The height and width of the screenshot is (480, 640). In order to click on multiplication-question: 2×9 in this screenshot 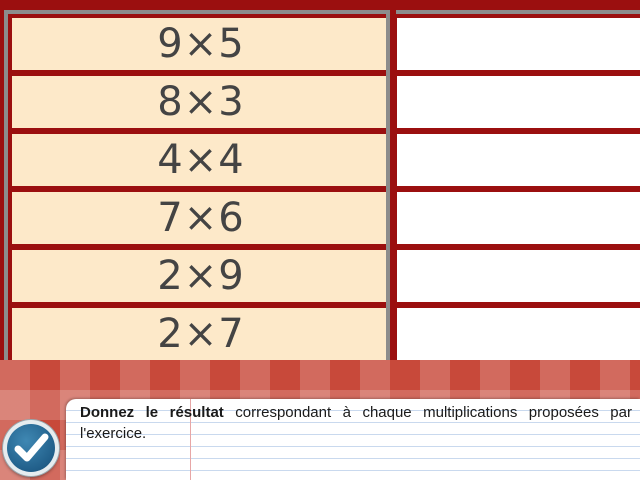, I will do `click(201, 276)`.